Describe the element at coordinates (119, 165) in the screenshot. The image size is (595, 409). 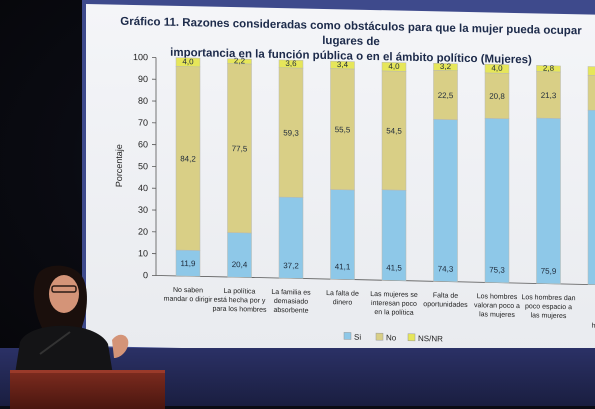
I see `y-axis-label: Porcentaje` at that location.